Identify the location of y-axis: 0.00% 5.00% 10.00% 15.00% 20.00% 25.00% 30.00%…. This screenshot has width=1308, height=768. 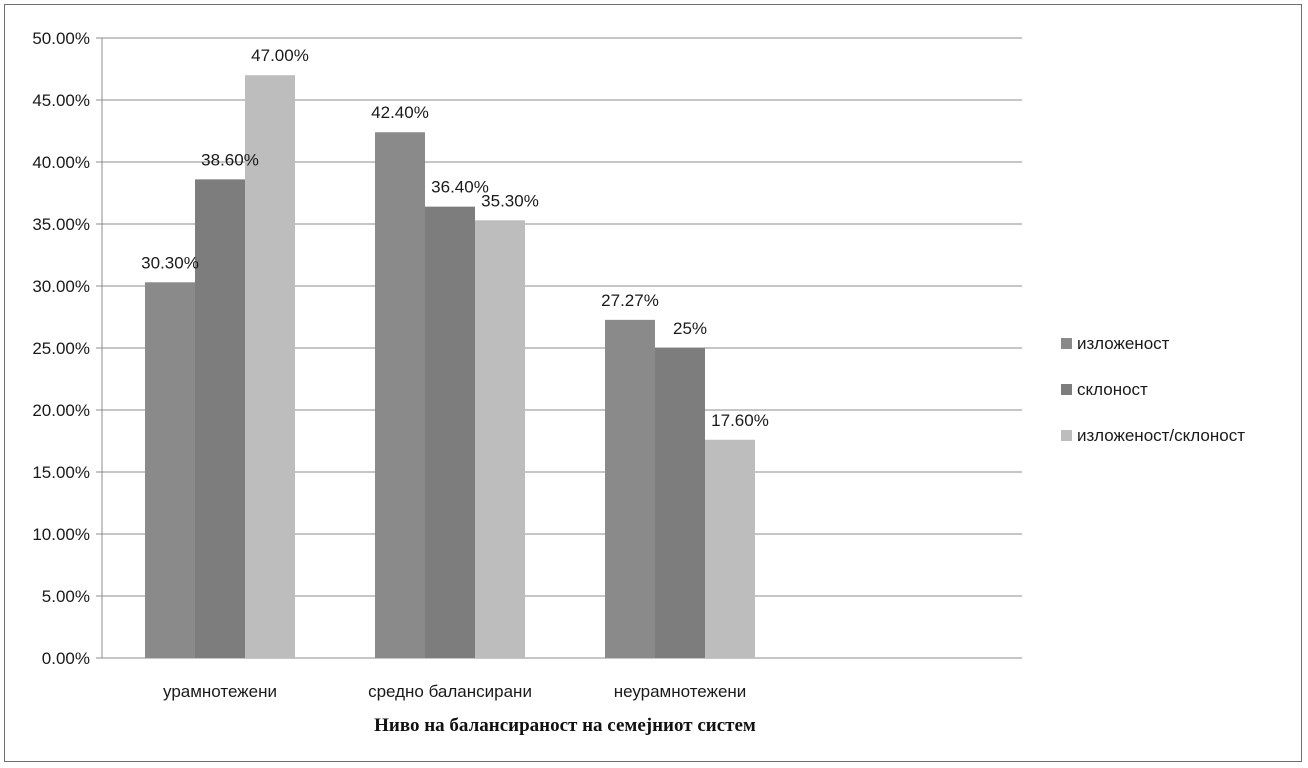
(67, 348).